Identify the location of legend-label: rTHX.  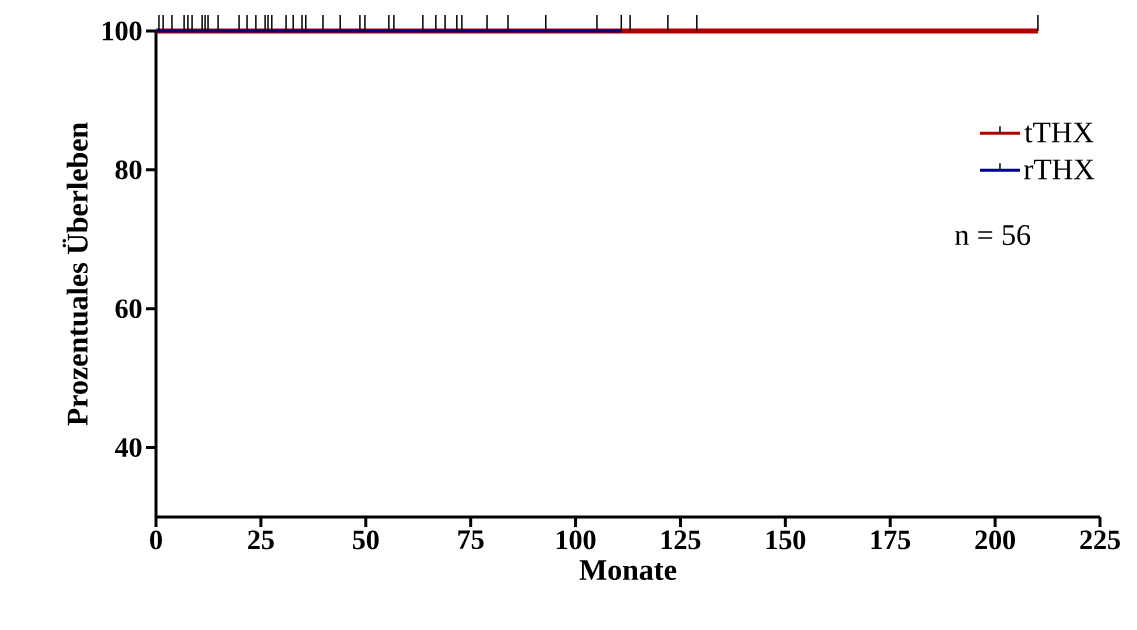
(1059, 169).